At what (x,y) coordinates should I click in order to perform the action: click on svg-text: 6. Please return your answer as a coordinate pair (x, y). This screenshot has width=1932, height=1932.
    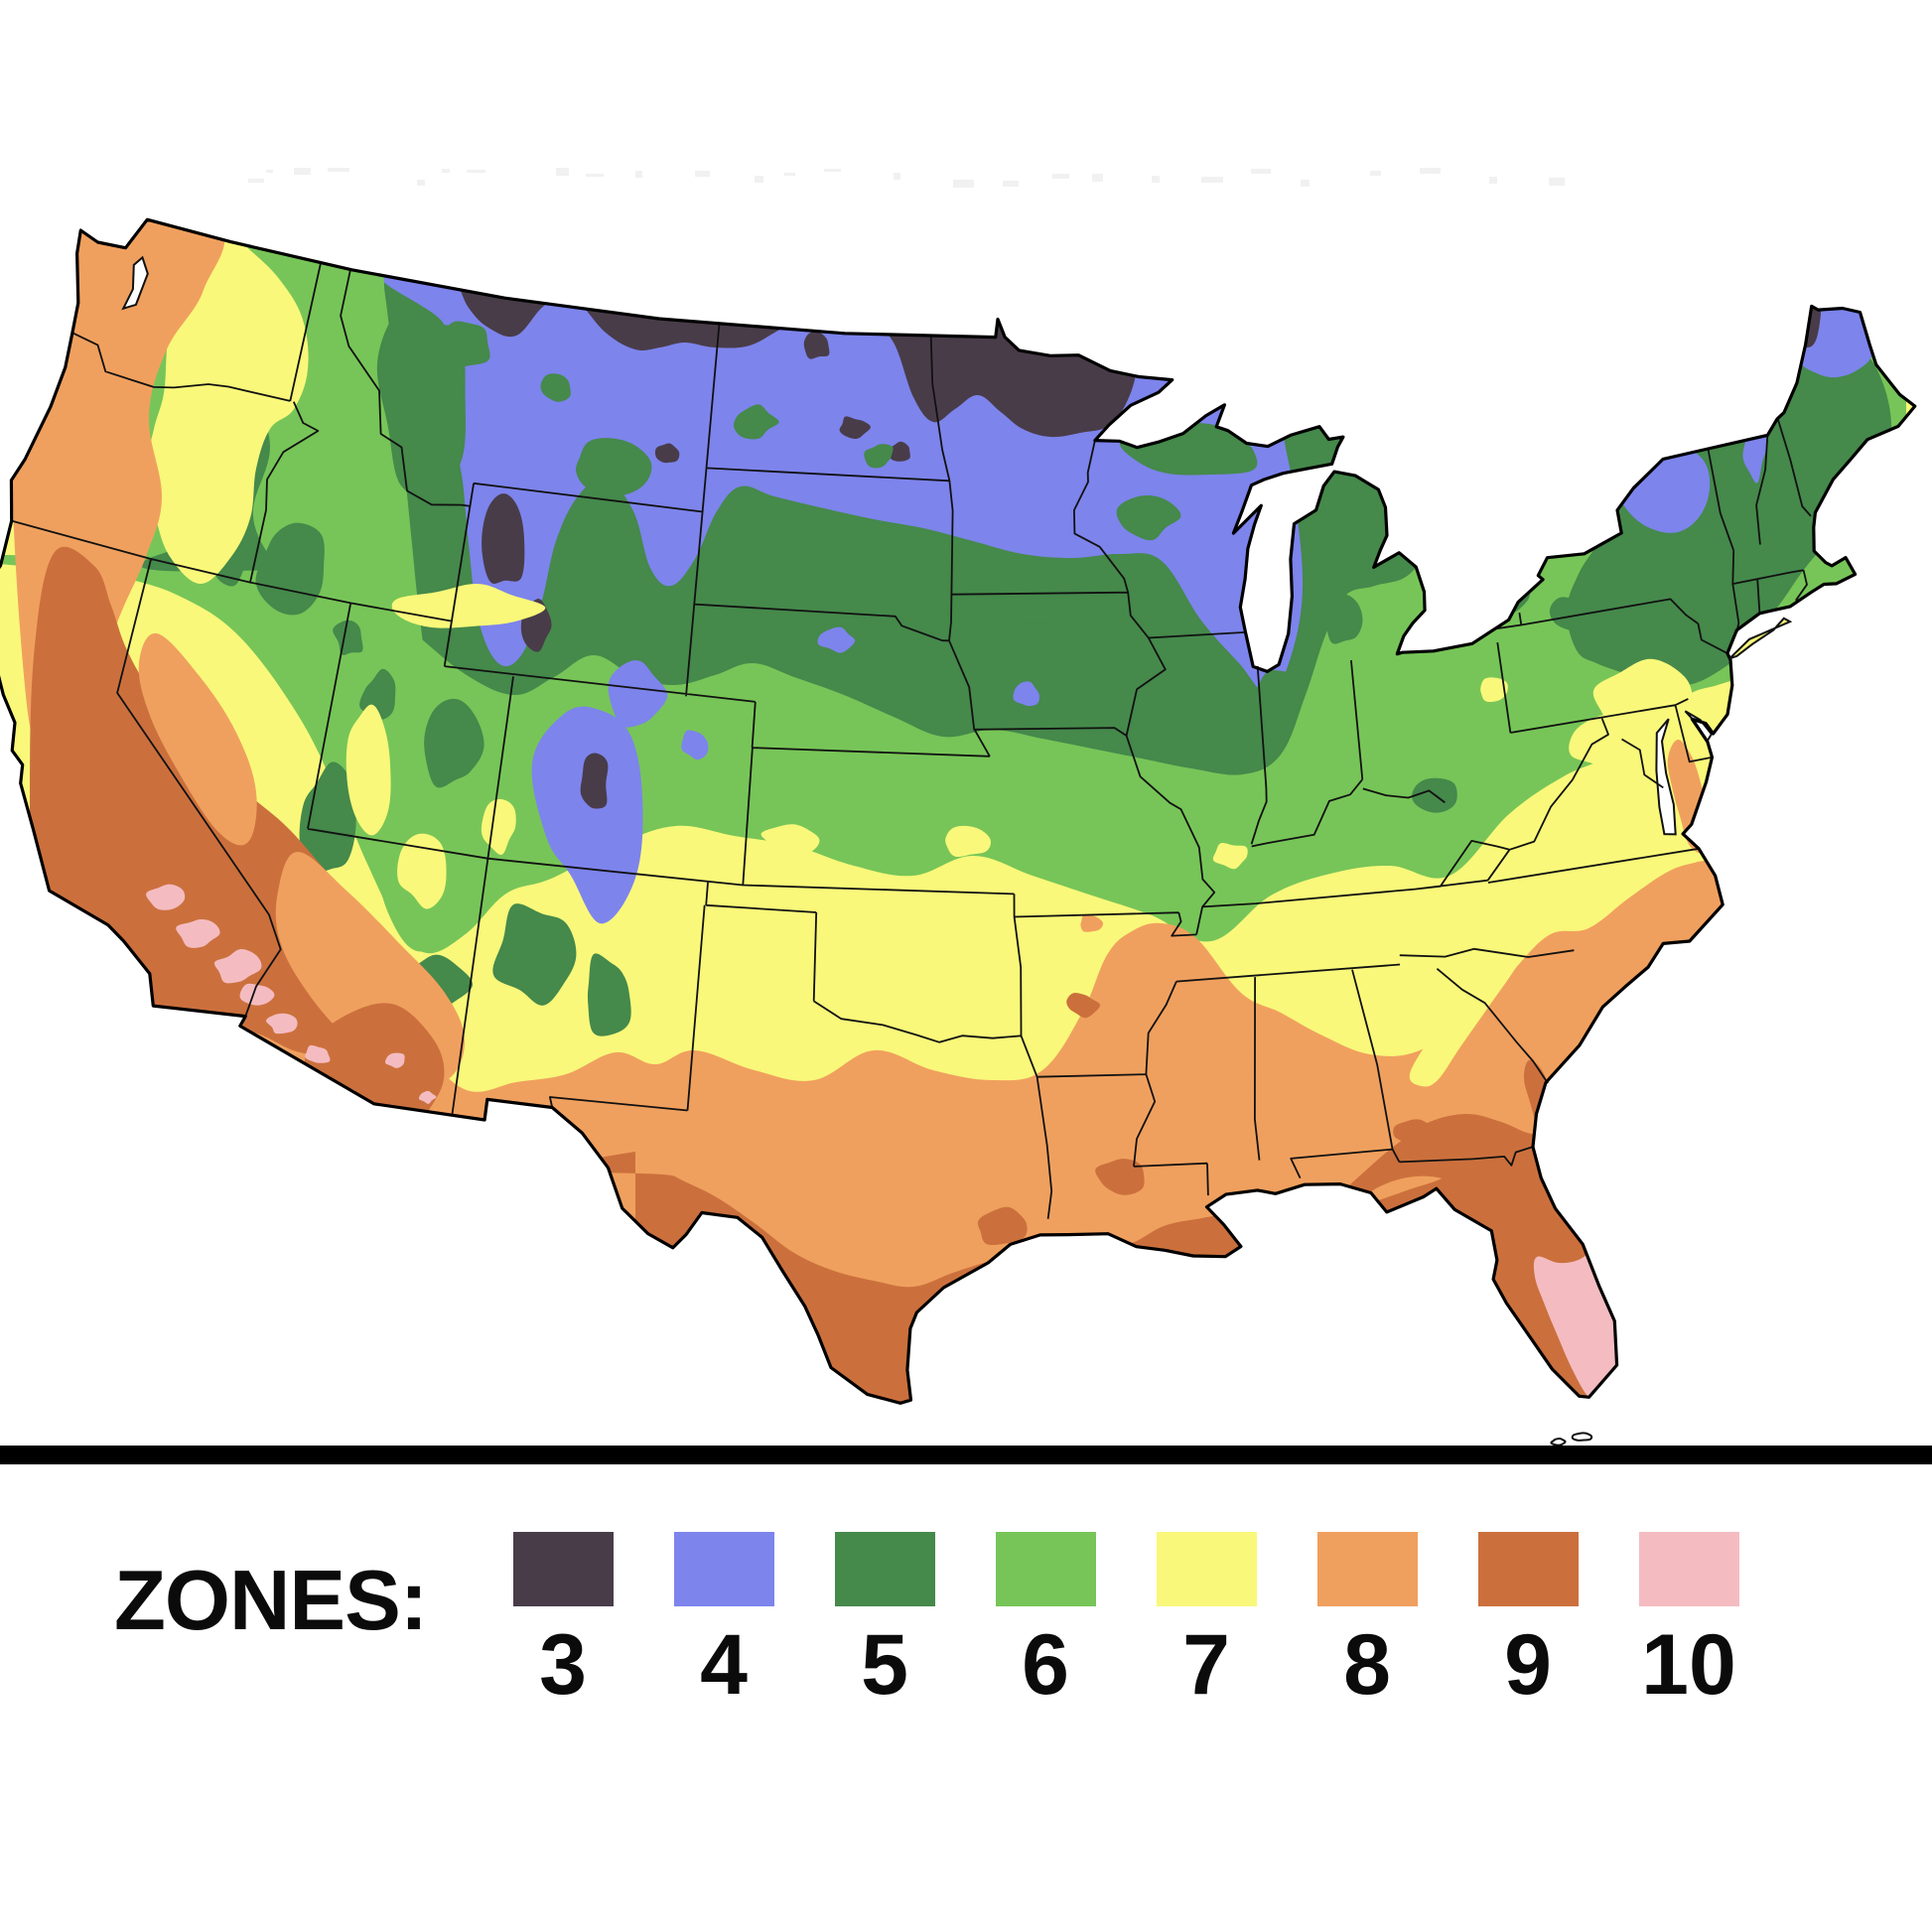
    Looking at the image, I should click on (1045, 1665).